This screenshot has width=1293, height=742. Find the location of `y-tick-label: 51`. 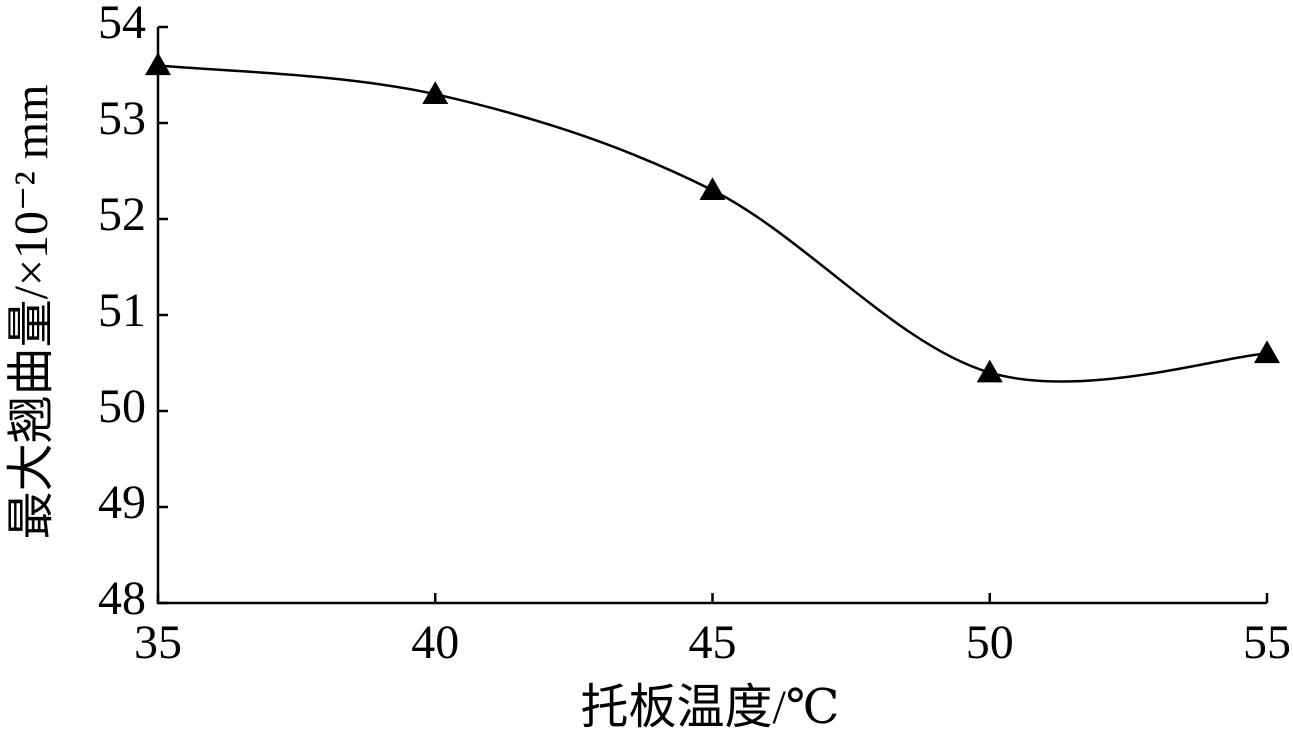

y-tick-label: 51 is located at coordinates (122, 310).